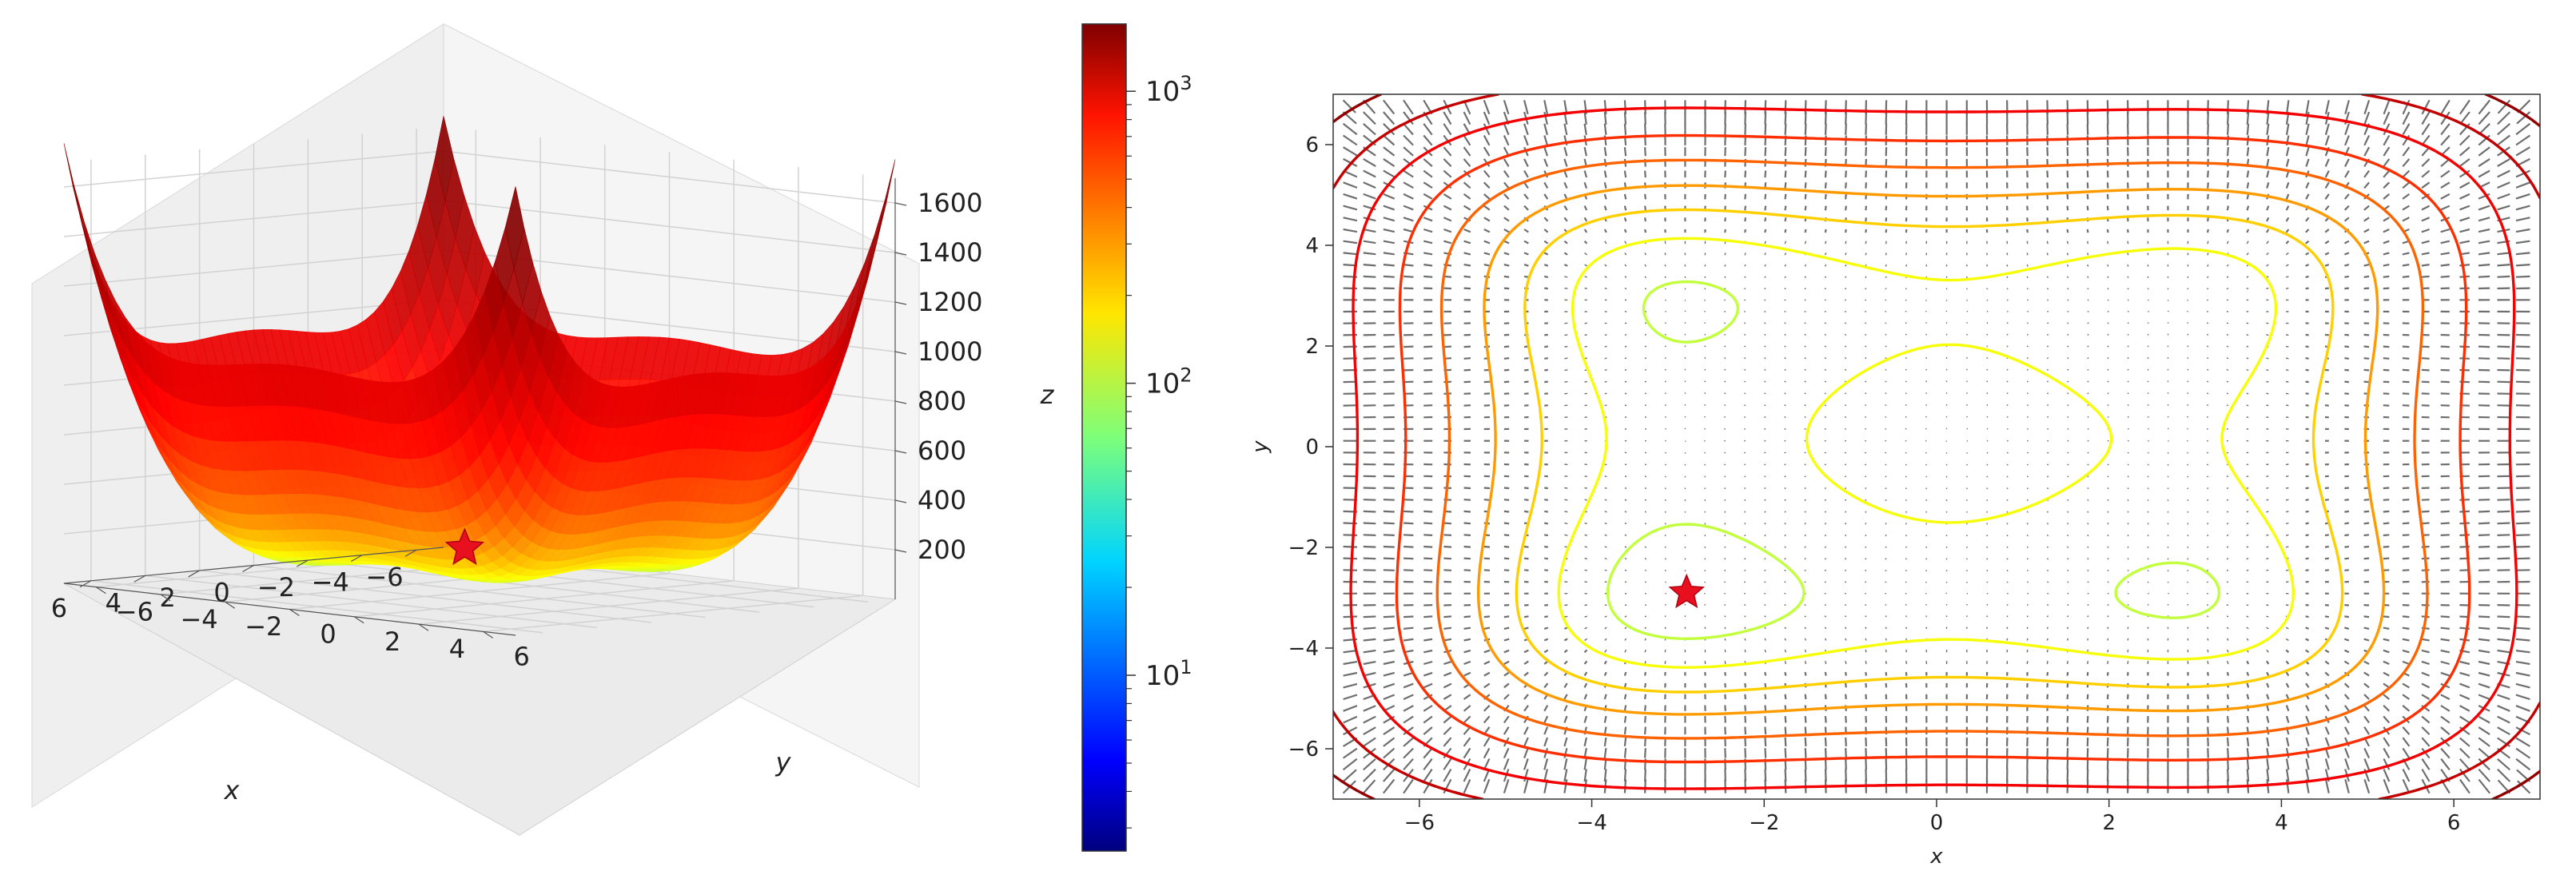 The image size is (2576, 883). I want to click on floor-grid-line, so click(479, 592).